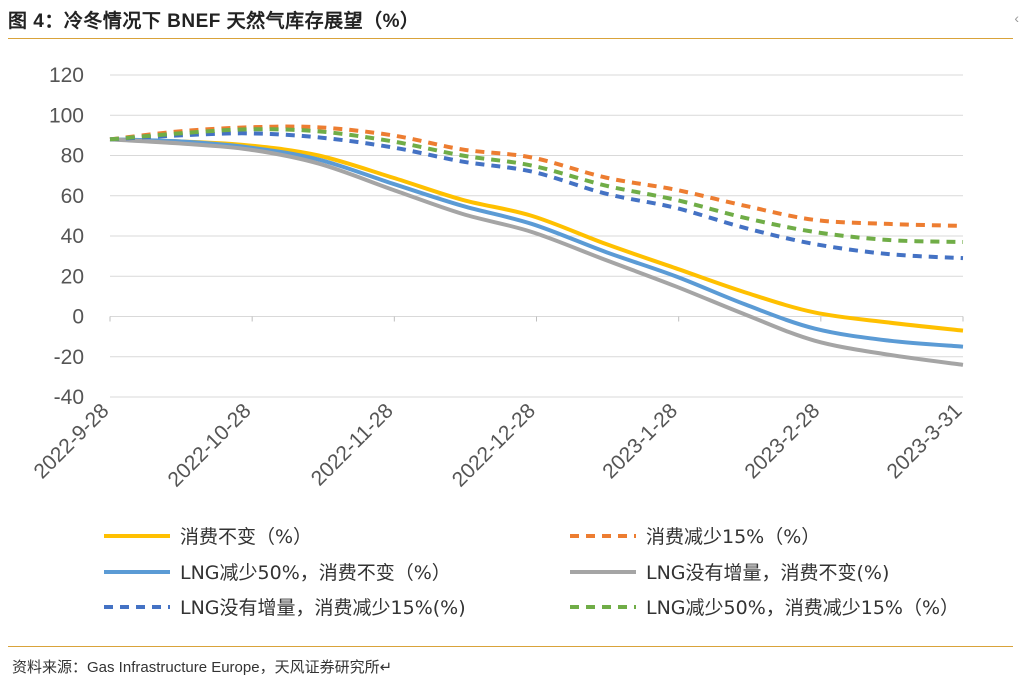  What do you see at coordinates (510, 646) in the screenshot?
I see `bottom-divider` at bounding box center [510, 646].